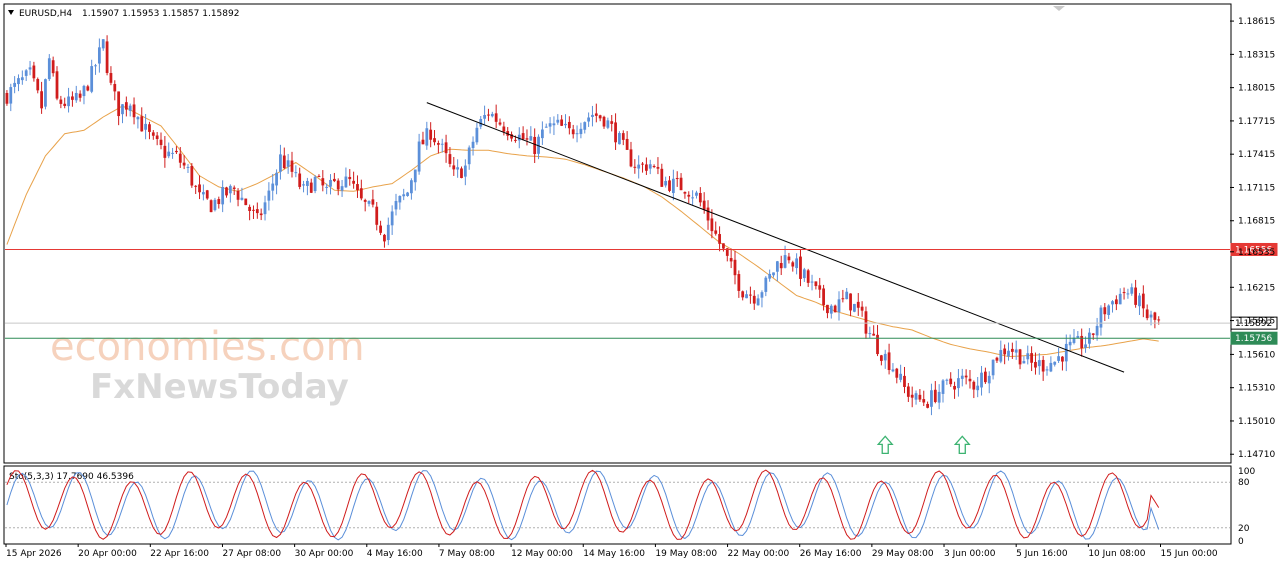 This screenshot has width=1280, height=567. I want to click on price-tick-label: 1.14710, so click(1256, 455).